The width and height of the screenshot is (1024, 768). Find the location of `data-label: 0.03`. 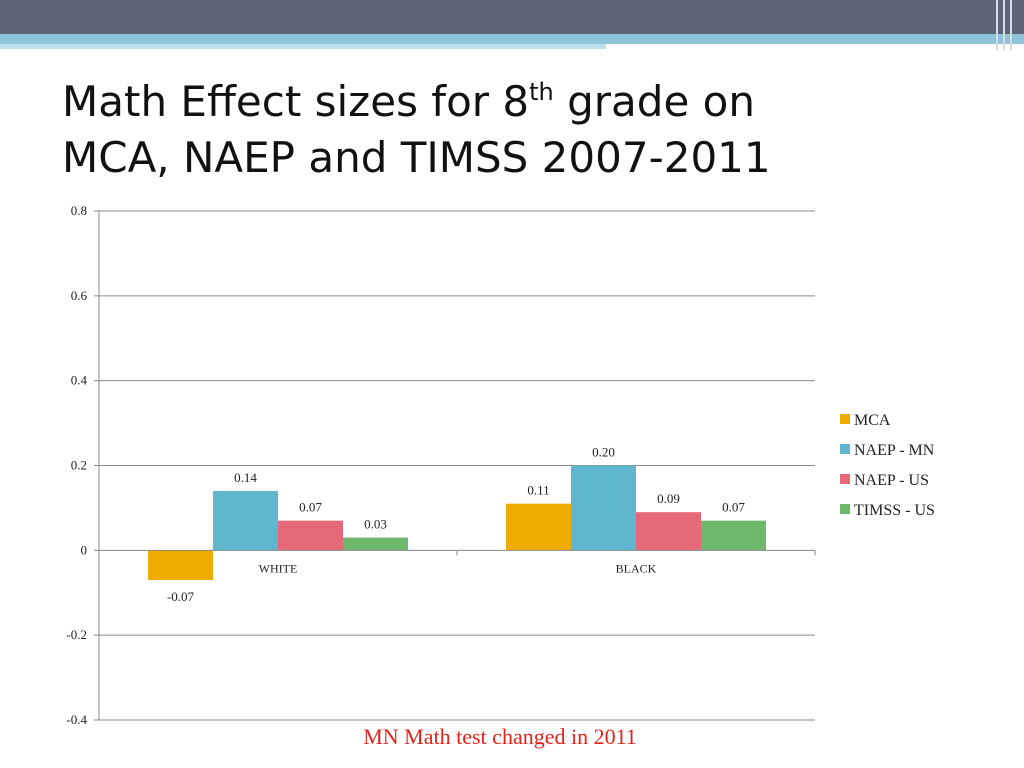

data-label: 0.03 is located at coordinates (375, 524).